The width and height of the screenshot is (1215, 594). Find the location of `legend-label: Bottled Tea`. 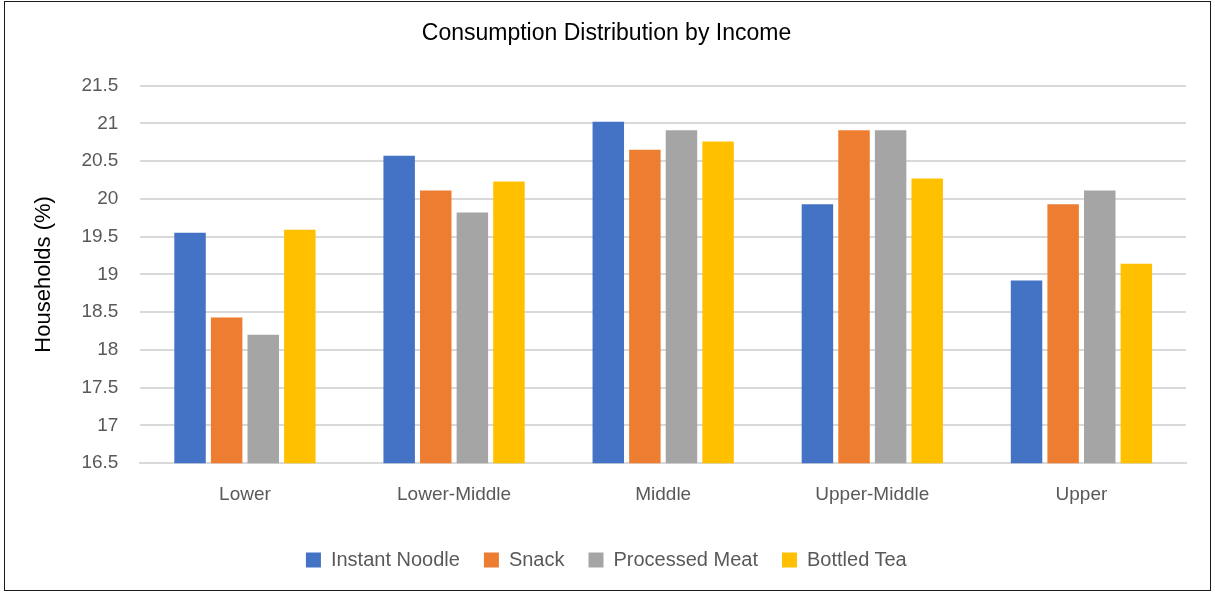

legend-label: Bottled Tea is located at coordinates (857, 558).